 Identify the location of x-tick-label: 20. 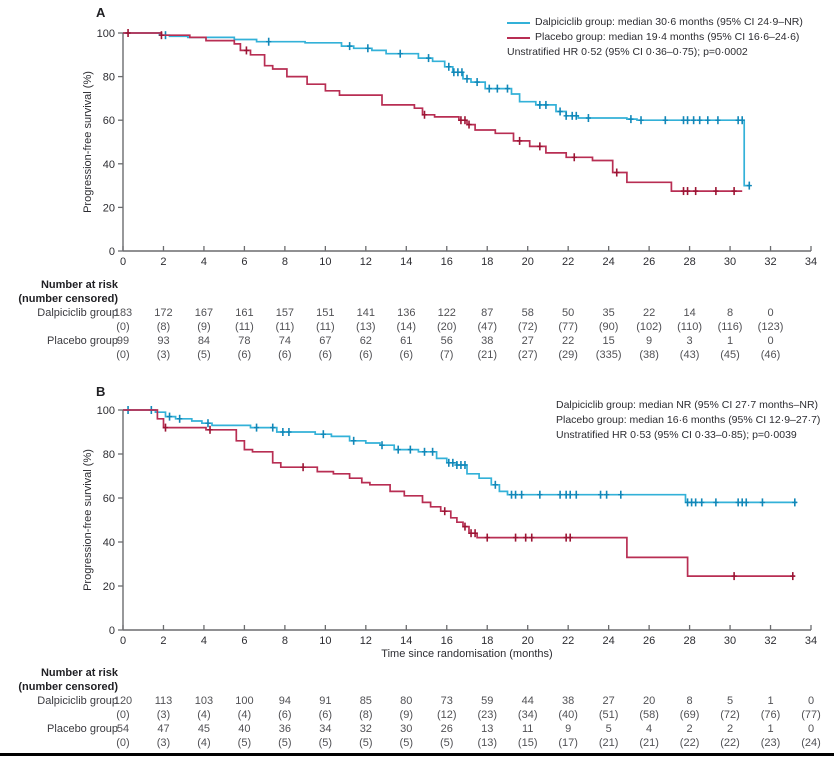
(528, 641).